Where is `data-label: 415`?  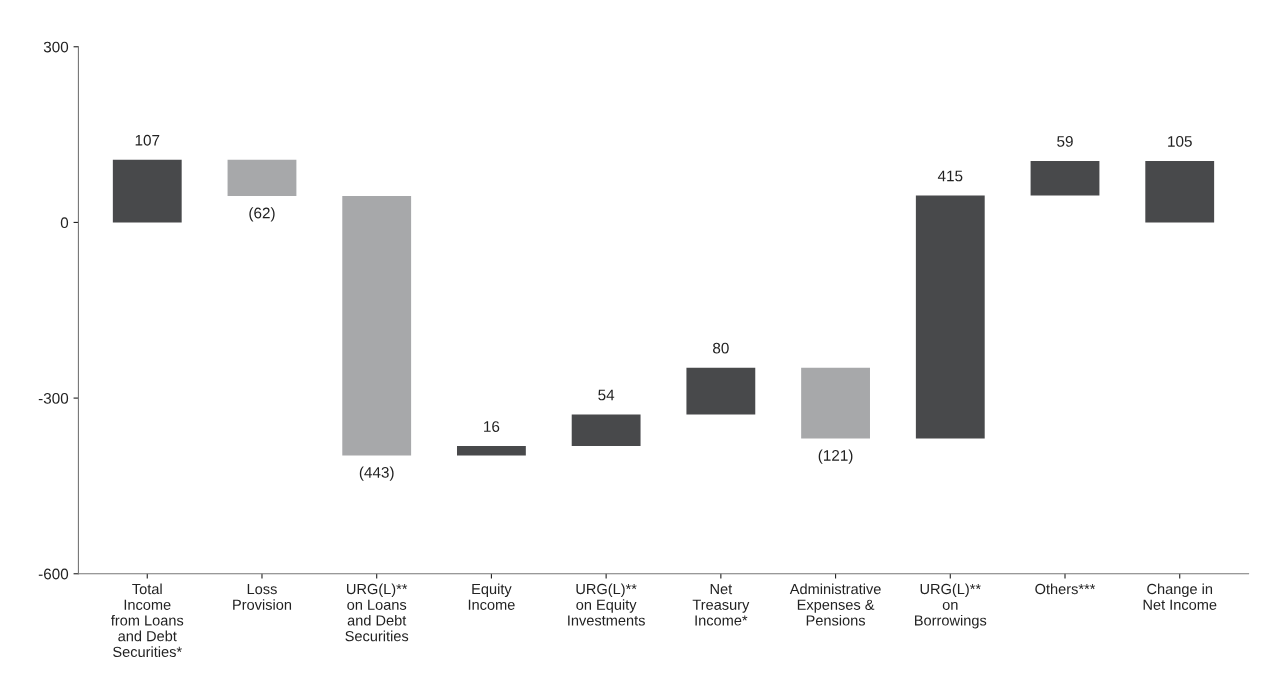
data-label: 415 is located at coordinates (950, 176).